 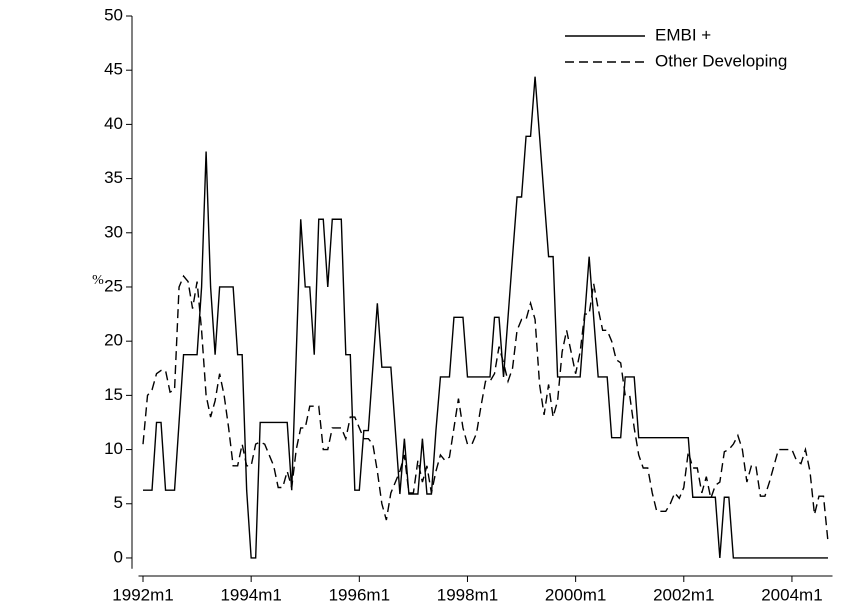 What do you see at coordinates (113, 14) in the screenshot?
I see `y-tick-label: 50` at bounding box center [113, 14].